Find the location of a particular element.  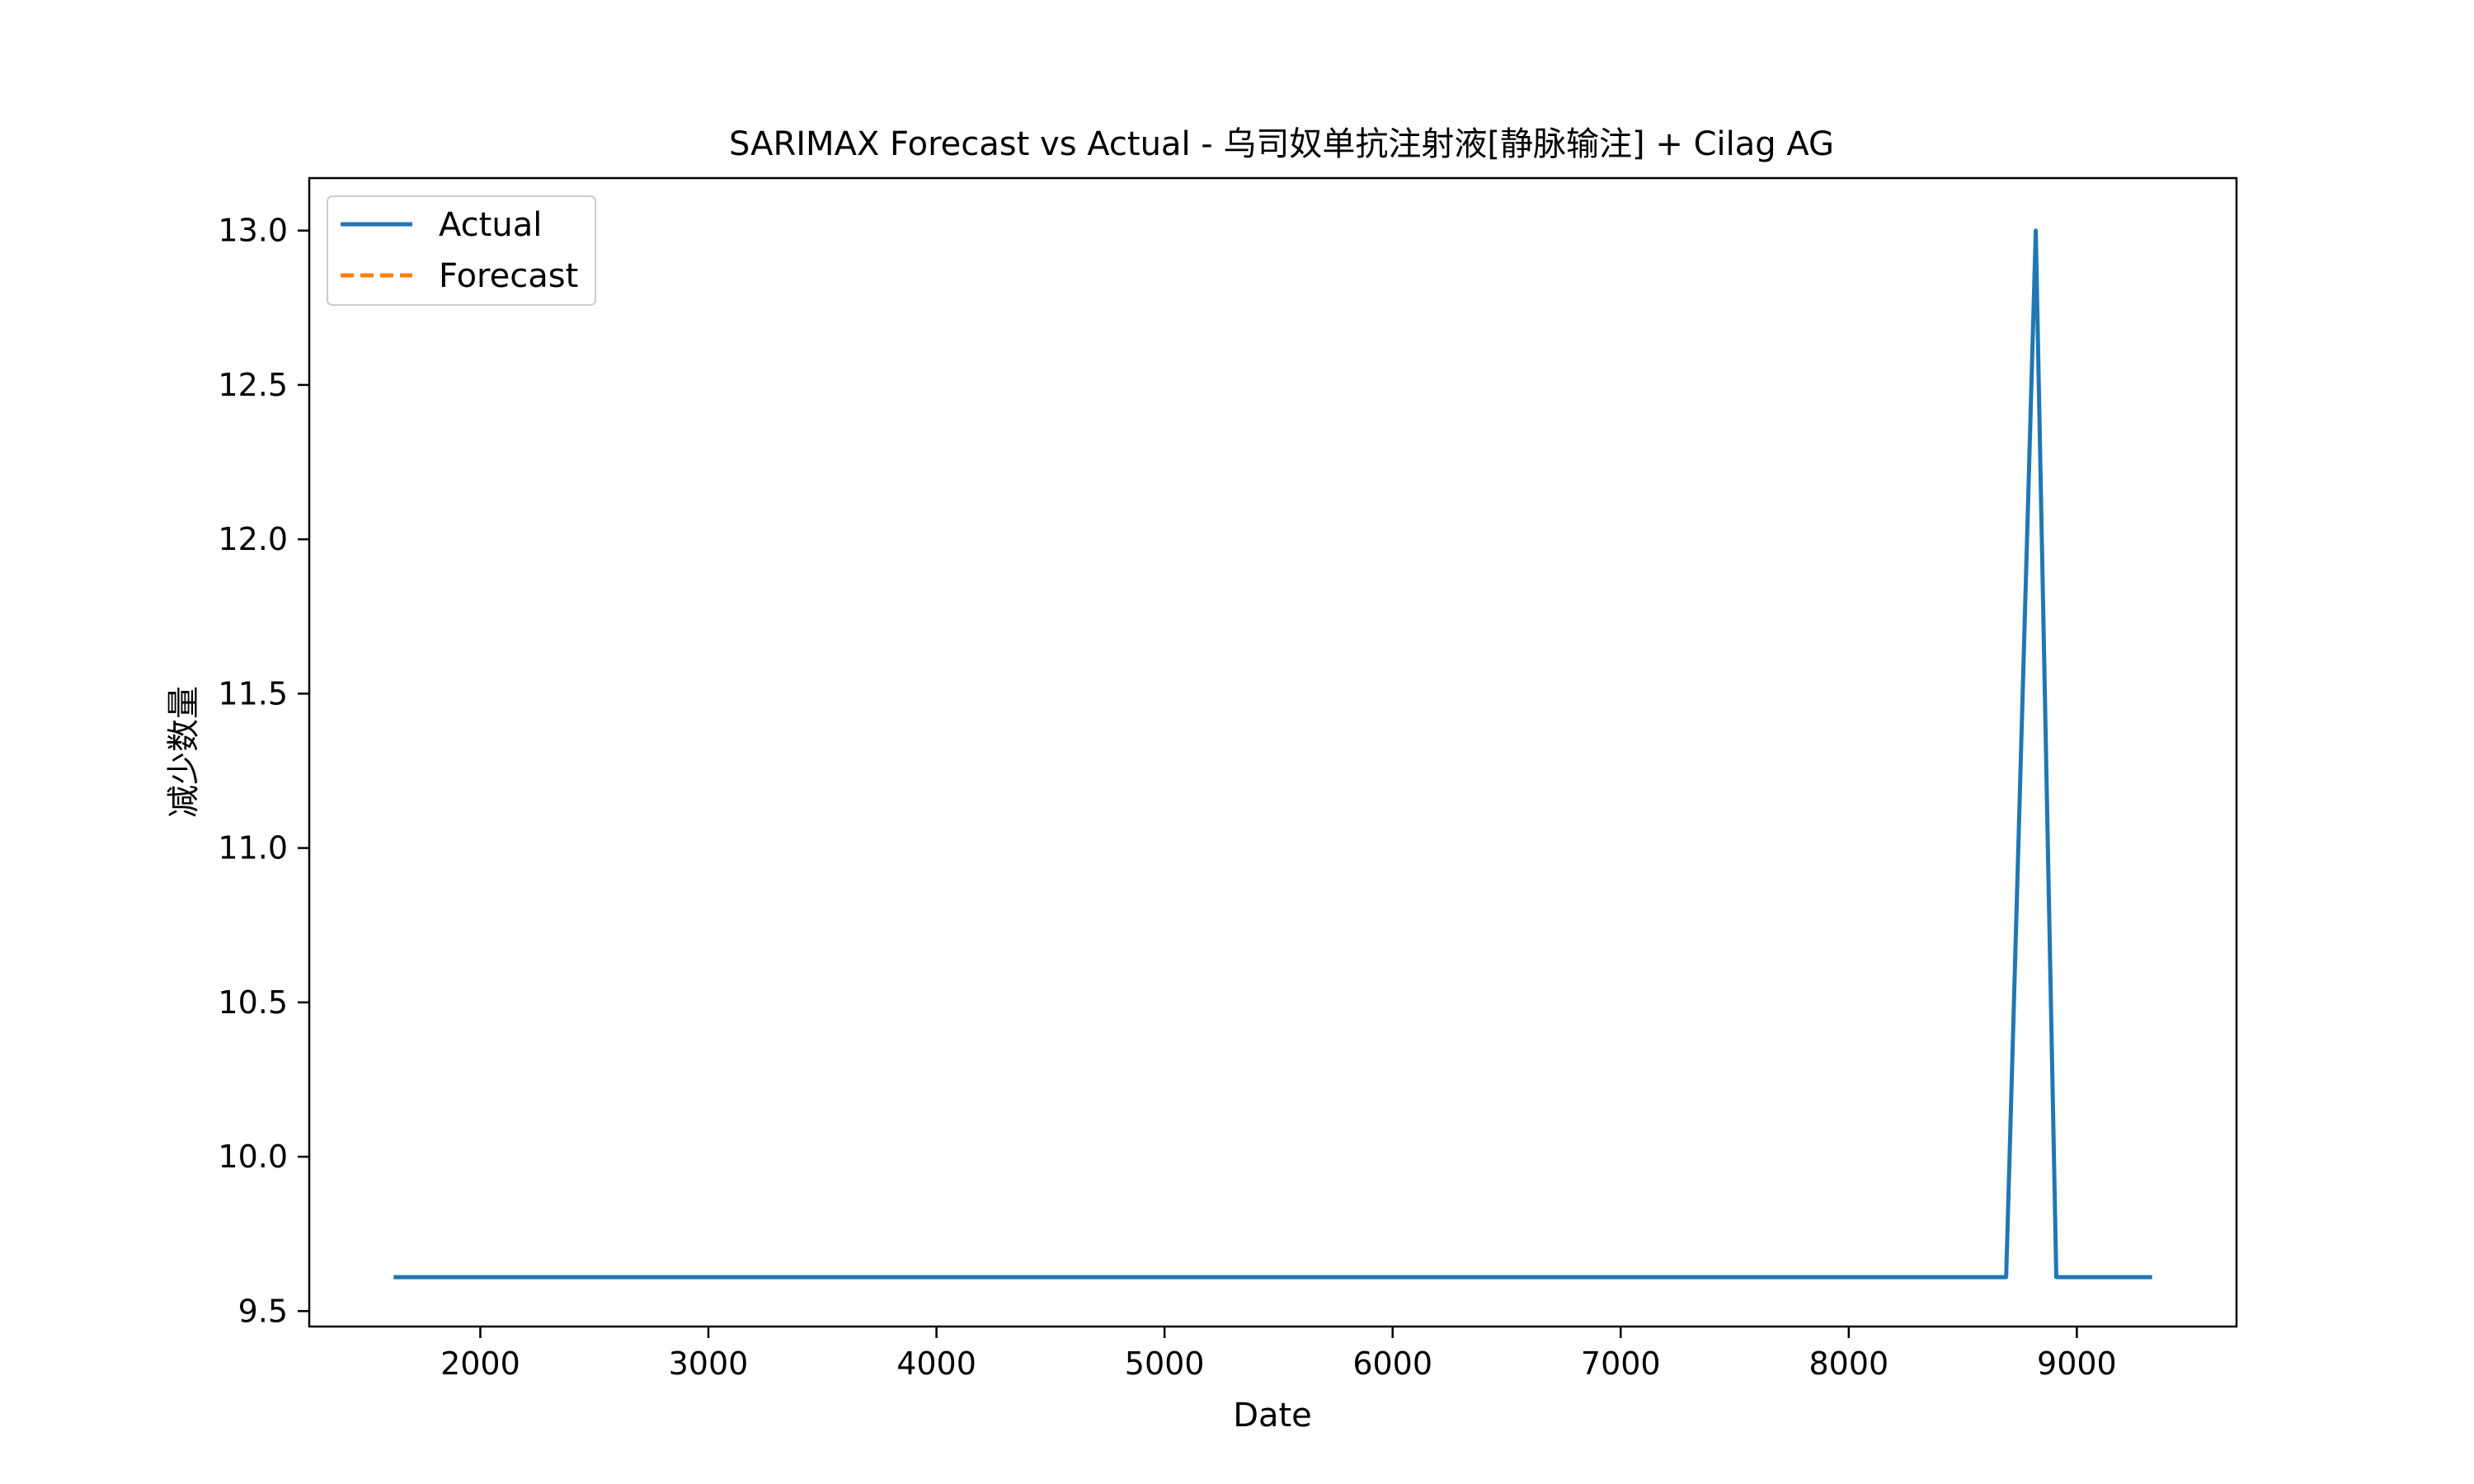

legend-label-forecast: Forecast is located at coordinates (508, 276).